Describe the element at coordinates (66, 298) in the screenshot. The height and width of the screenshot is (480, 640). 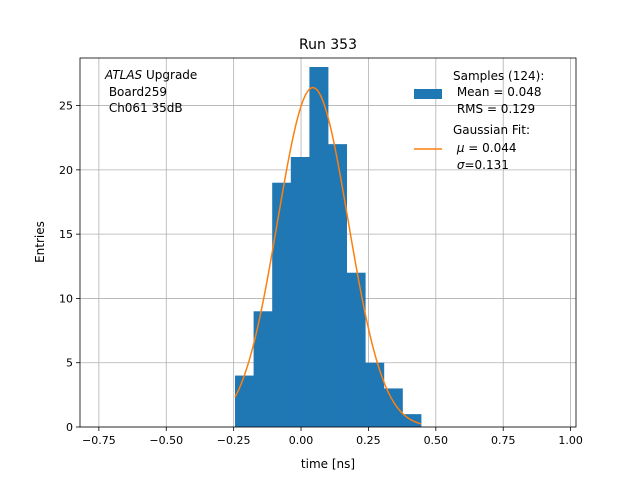
I see `y-tick-label: 10` at that location.